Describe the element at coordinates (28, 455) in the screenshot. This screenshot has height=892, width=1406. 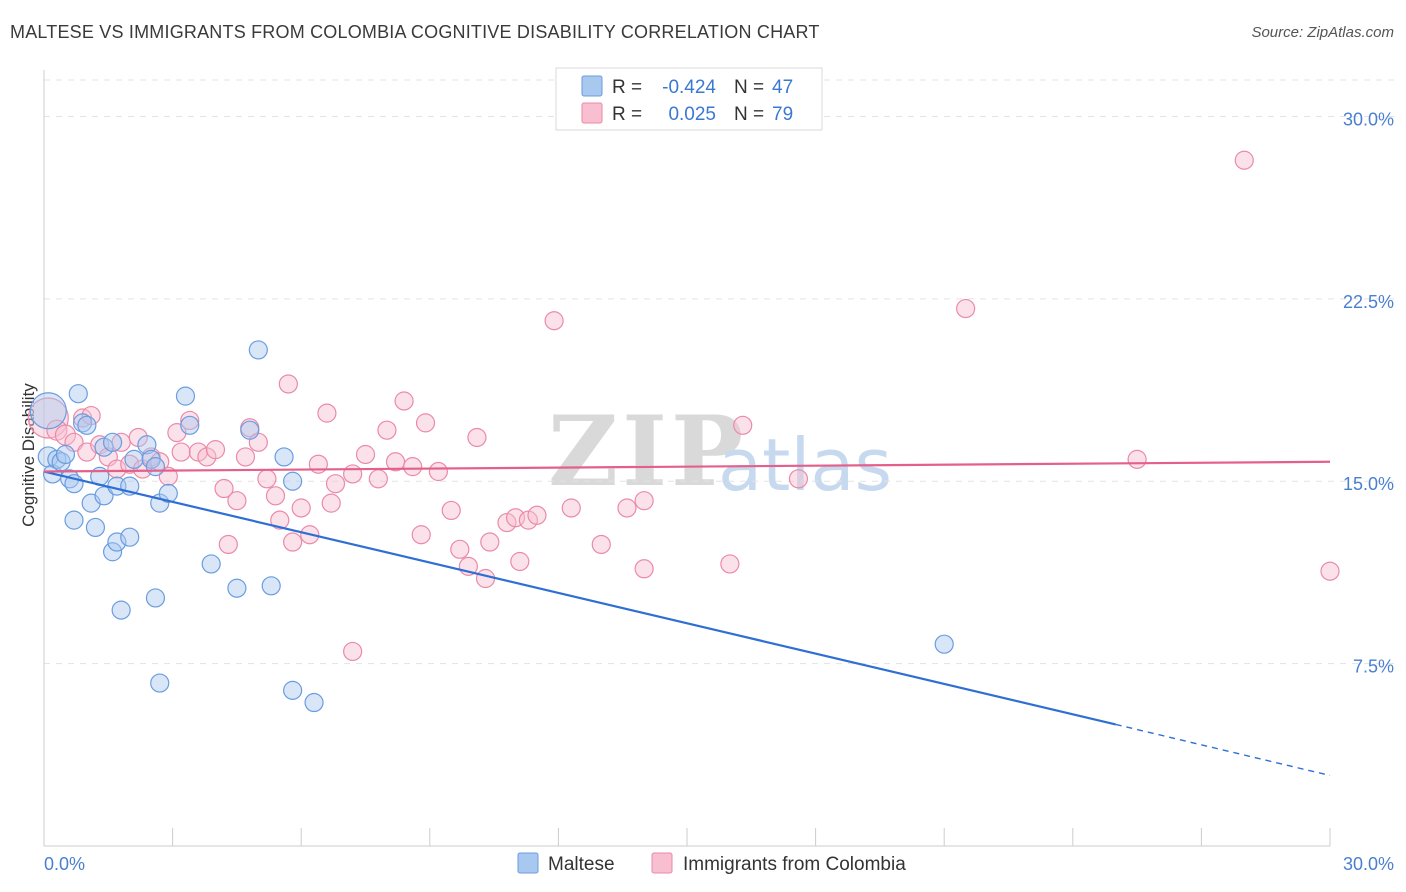
I see `y-axis-label: Cognitive Disability` at that location.